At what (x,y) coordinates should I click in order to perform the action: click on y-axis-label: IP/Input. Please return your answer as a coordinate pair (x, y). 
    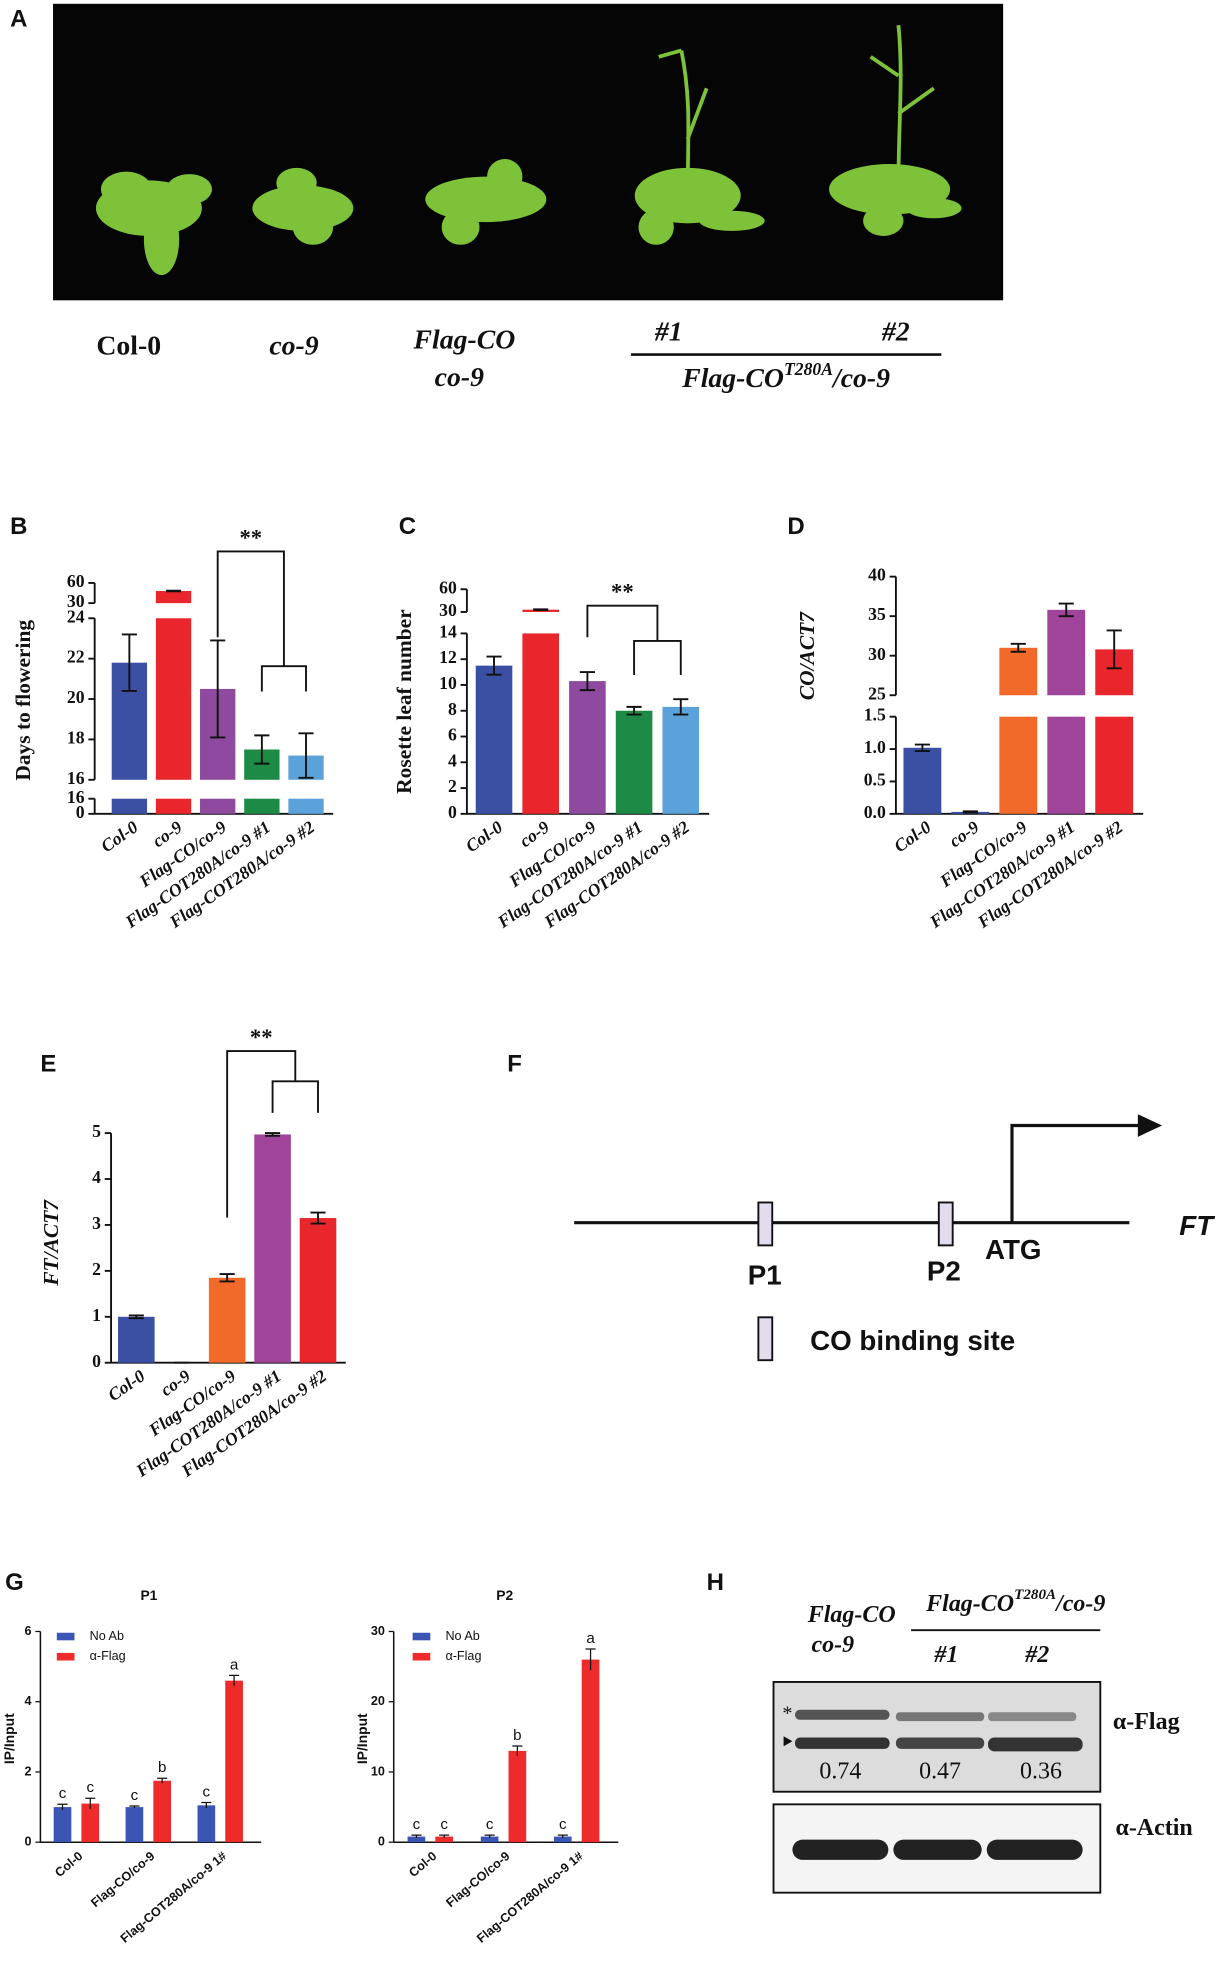
    Looking at the image, I should click on (362, 1738).